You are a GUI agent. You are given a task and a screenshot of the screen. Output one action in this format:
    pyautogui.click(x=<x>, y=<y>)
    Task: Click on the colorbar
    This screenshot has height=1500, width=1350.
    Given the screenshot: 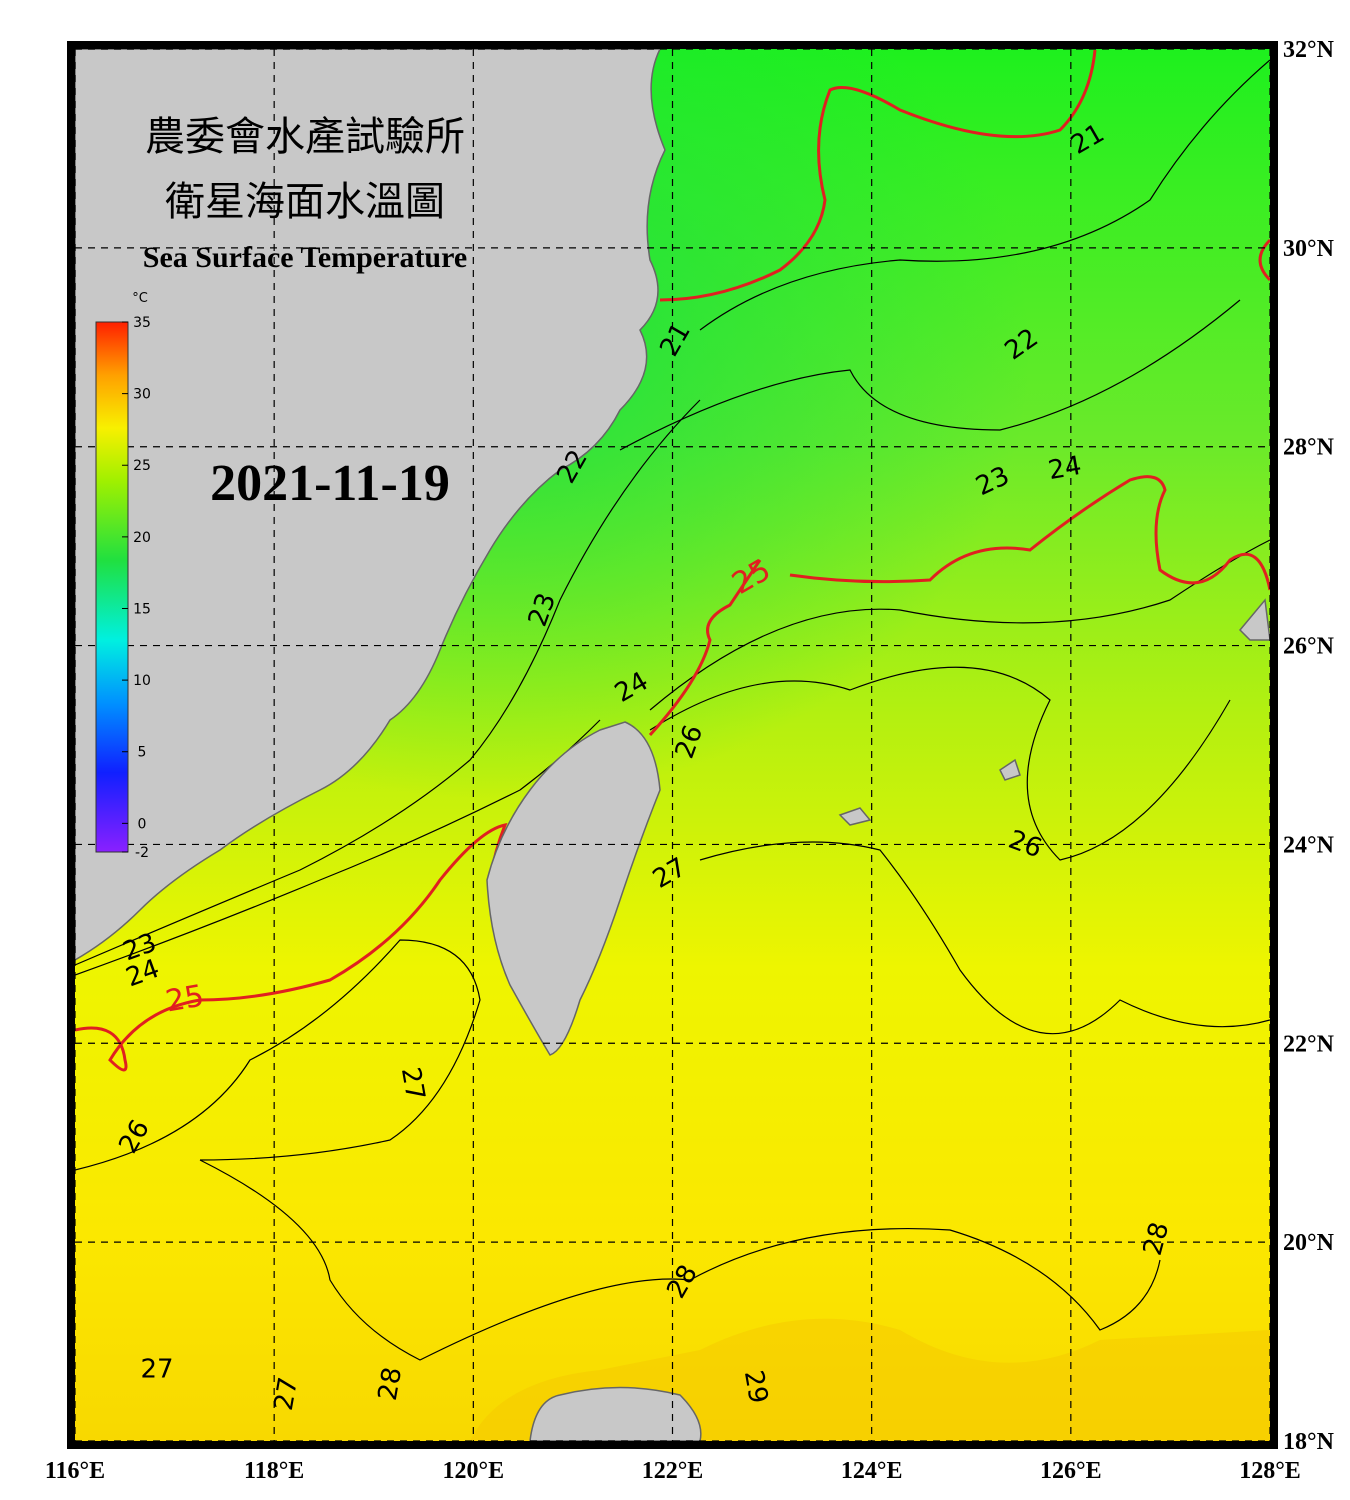 What is the action you would take?
    pyautogui.click(x=112, y=587)
    